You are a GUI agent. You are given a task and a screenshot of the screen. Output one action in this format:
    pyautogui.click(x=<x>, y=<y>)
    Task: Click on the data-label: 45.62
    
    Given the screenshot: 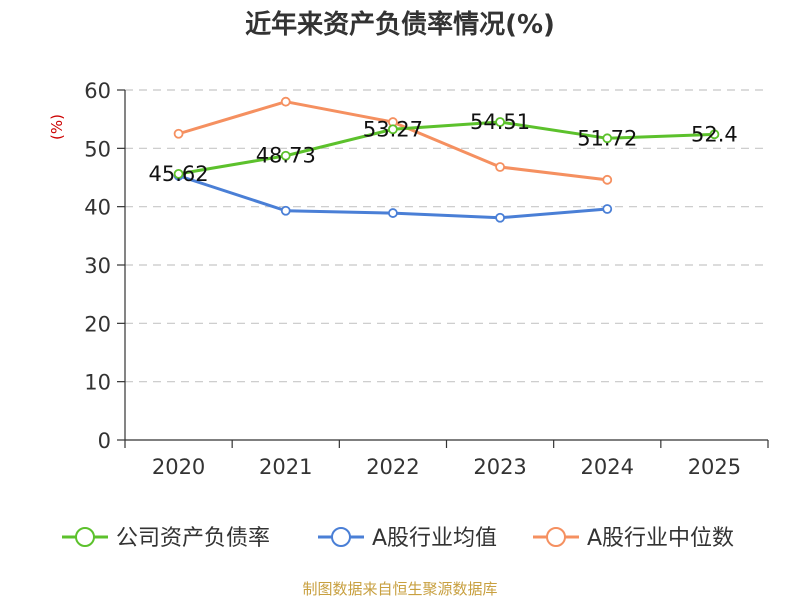 What is the action you would take?
    pyautogui.click(x=179, y=174)
    